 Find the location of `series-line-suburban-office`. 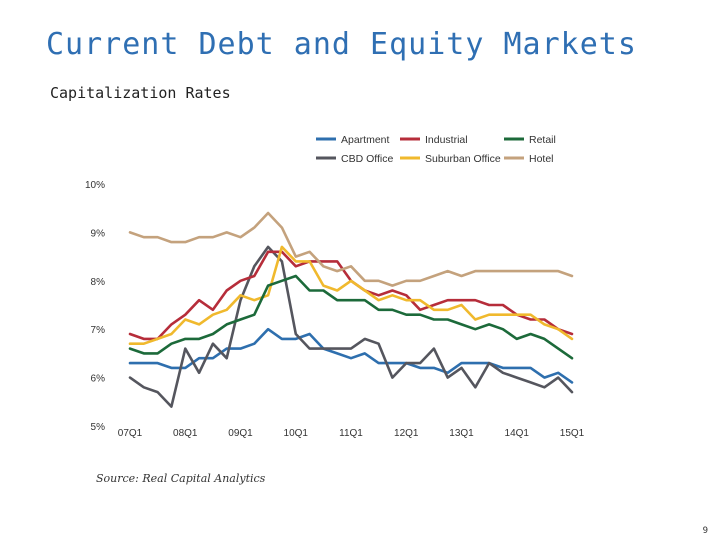

series-line-suburban-office is located at coordinates (351, 295).